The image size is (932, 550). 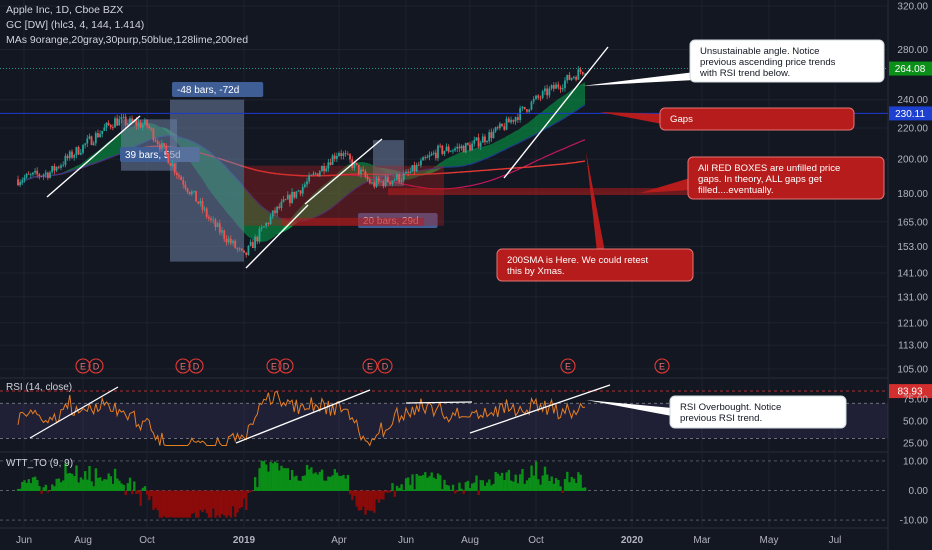 I want to click on earnings-marker, so click(x=286, y=366).